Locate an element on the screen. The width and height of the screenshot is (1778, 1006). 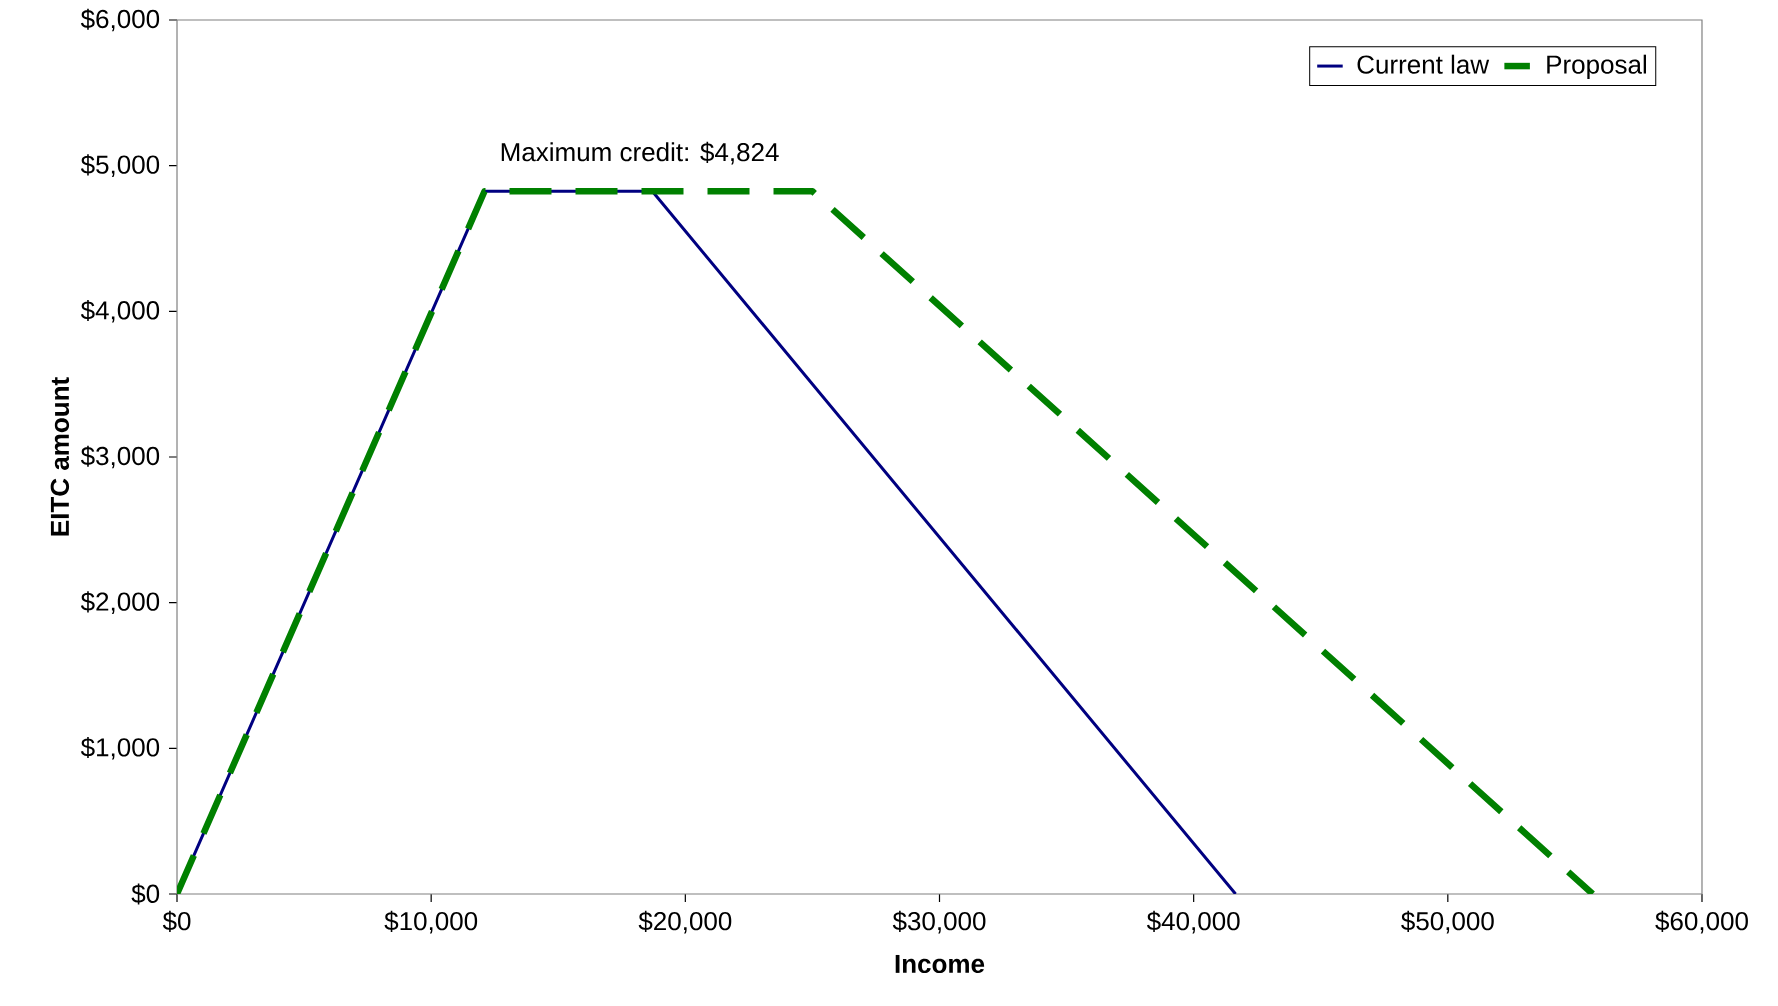
x-tick-label: $10,000 is located at coordinates (431, 922).